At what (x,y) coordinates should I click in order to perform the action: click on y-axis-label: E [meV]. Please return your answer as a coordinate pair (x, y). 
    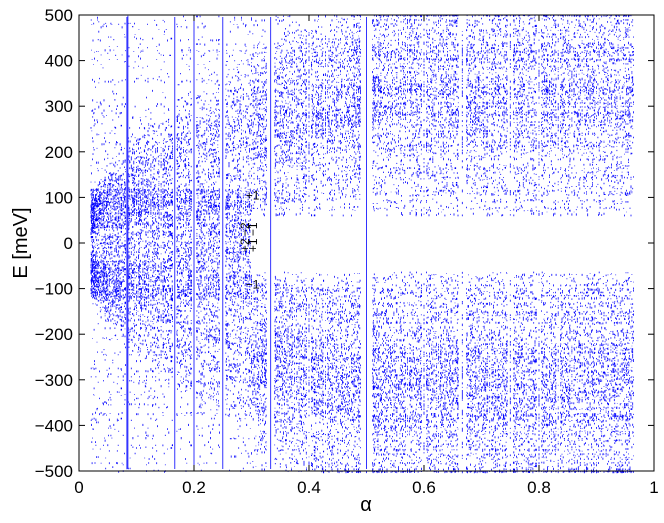
    Looking at the image, I should click on (21, 242).